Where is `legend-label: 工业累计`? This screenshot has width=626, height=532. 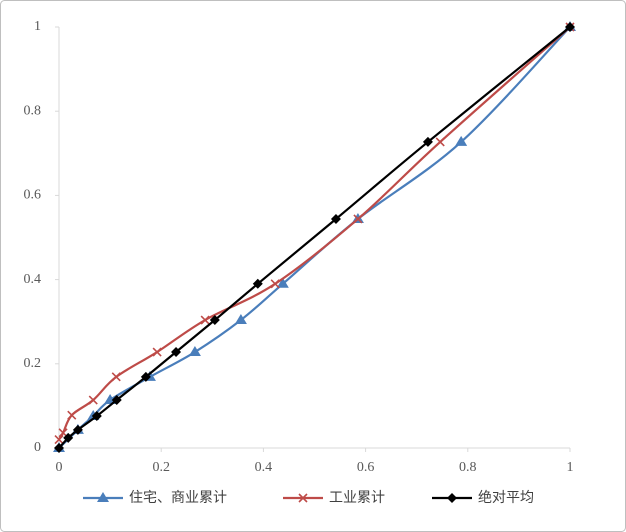 legend-label: 工业累计 is located at coordinates (357, 498).